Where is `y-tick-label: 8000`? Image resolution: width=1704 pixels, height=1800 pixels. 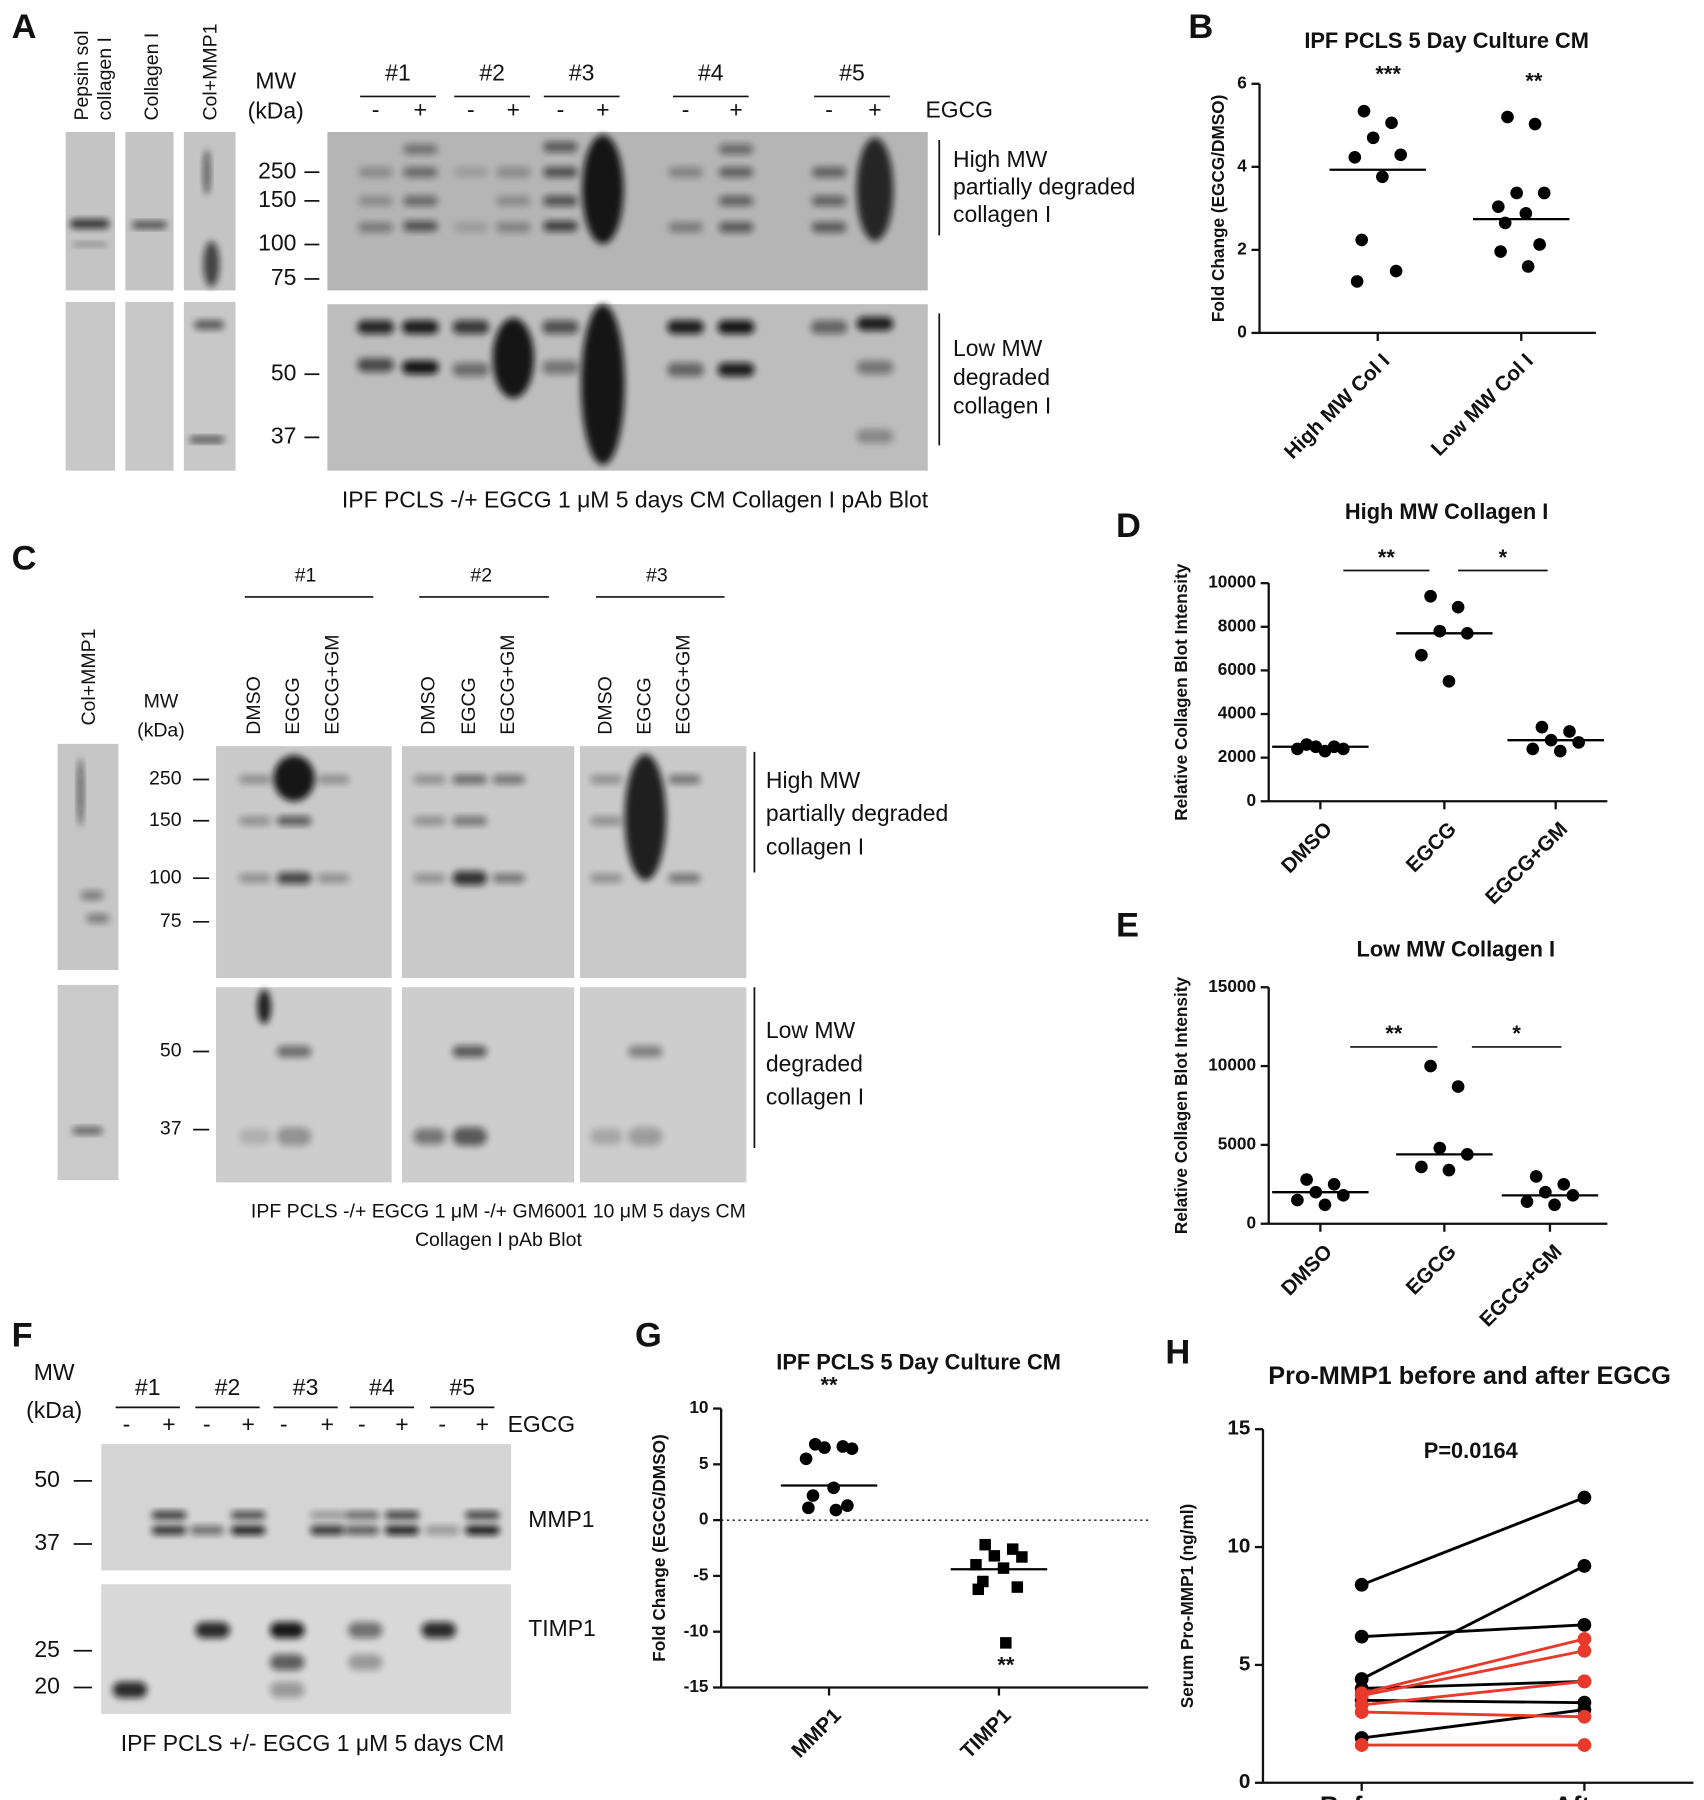 y-tick-label: 8000 is located at coordinates (1237, 625).